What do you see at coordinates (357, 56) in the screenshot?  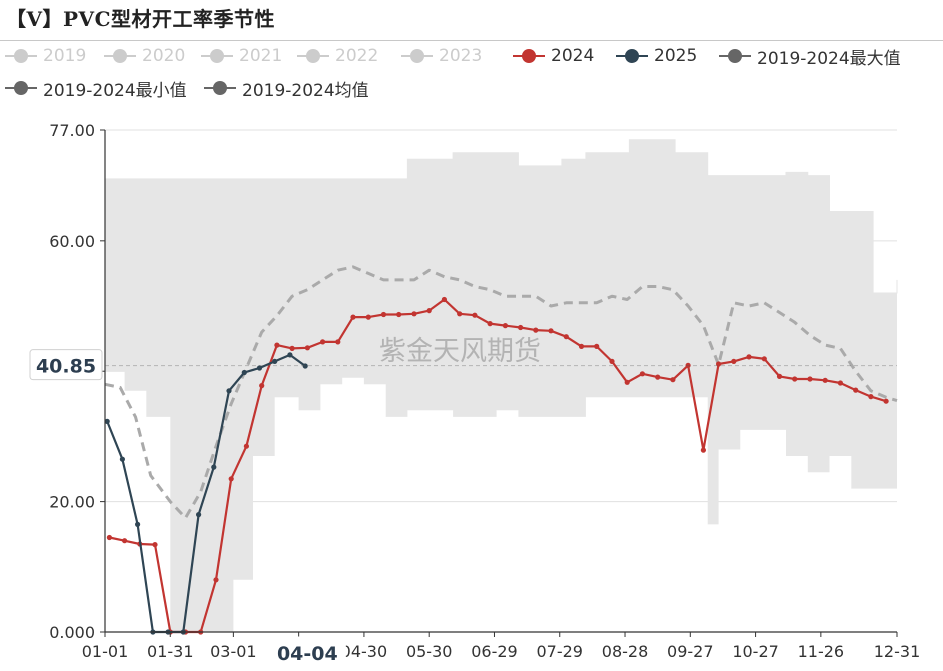 I see `legend-label: 2022` at bounding box center [357, 56].